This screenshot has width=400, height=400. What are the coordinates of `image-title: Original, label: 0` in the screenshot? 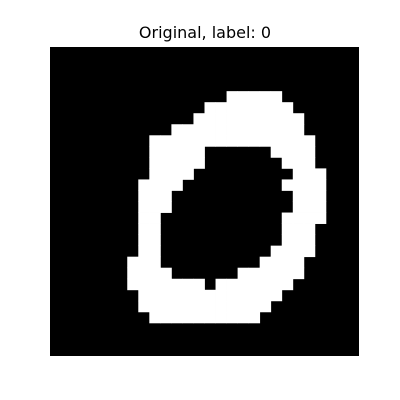 It's located at (205, 32).